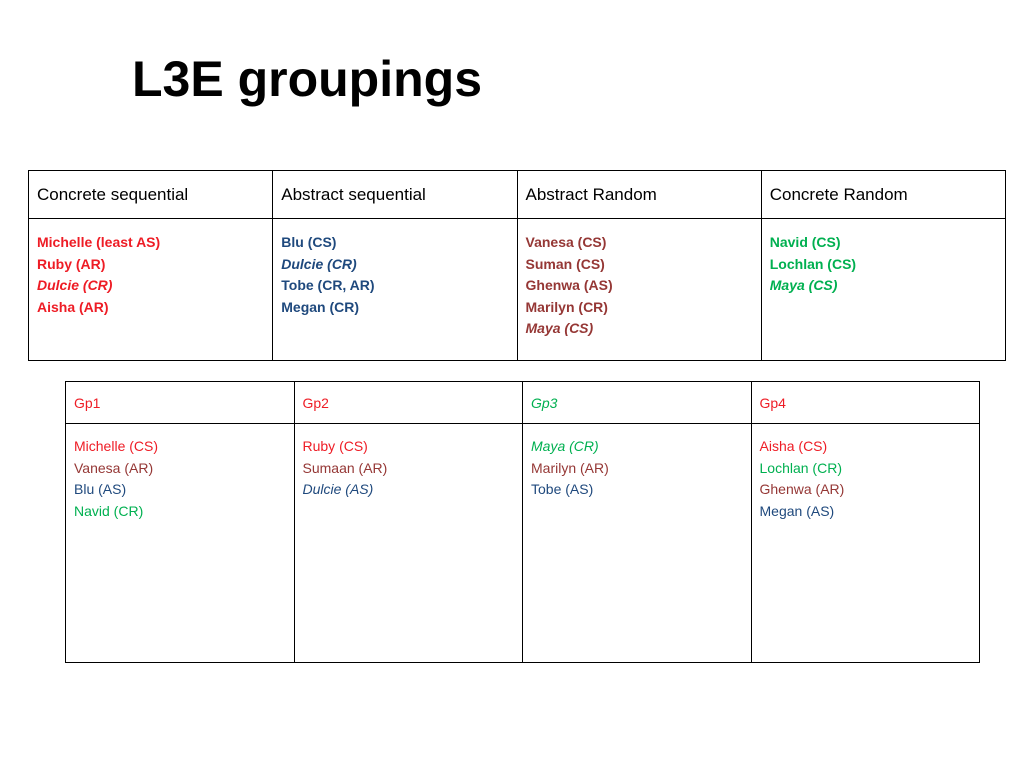  What do you see at coordinates (100, 489) in the screenshot?
I see `member-name: Blu (AS)` at bounding box center [100, 489].